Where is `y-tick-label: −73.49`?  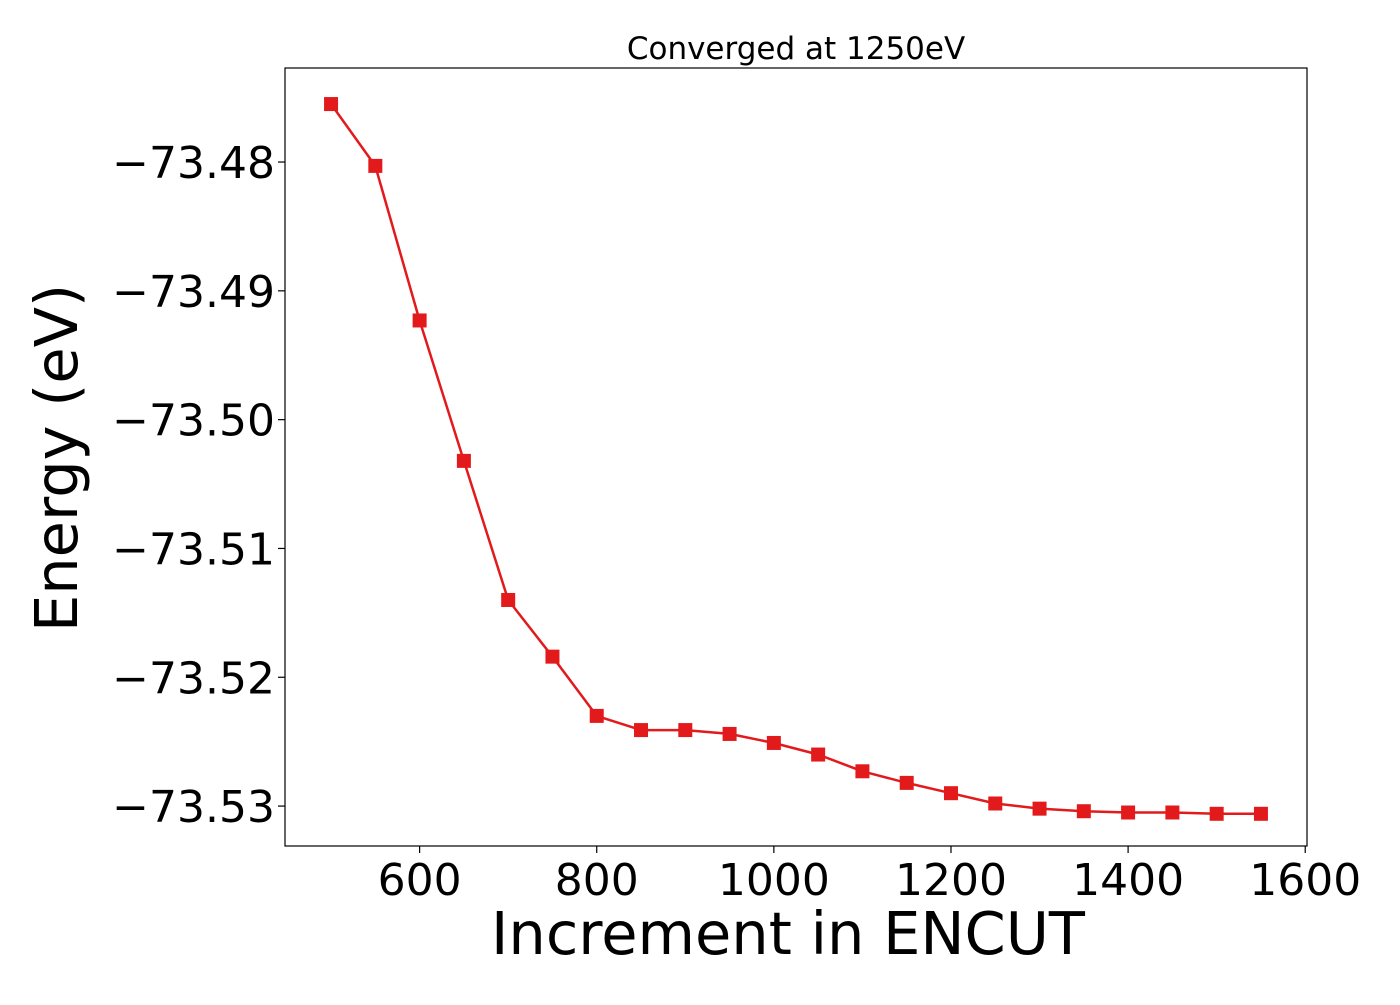 y-tick-label: −73.49 is located at coordinates (193, 292).